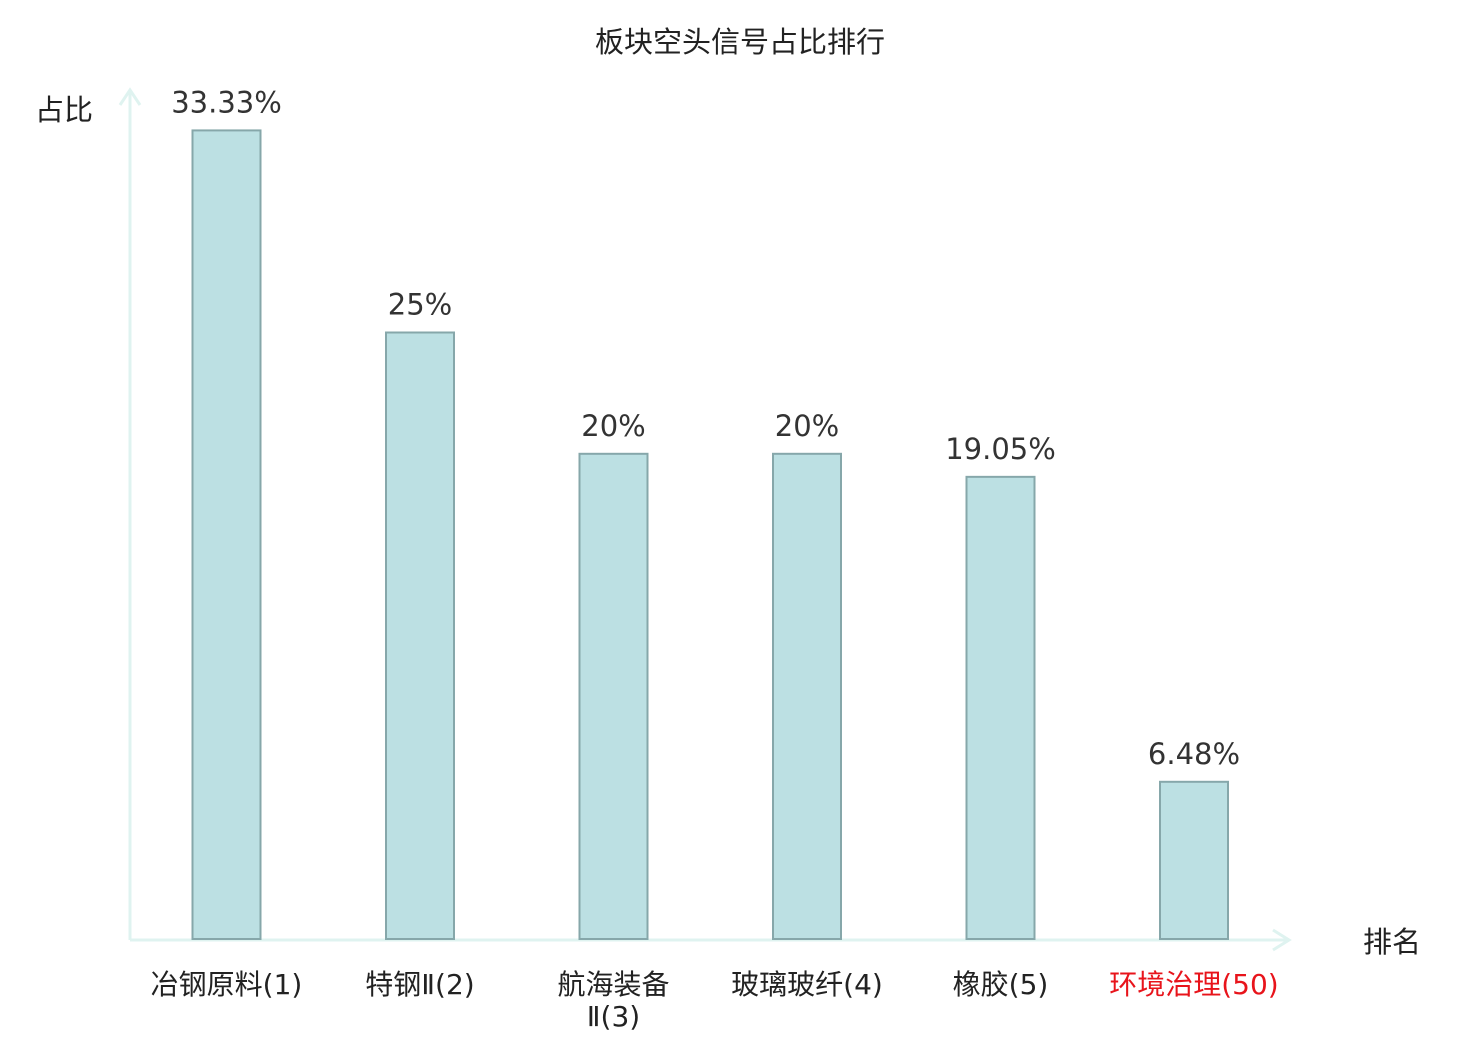 The height and width of the screenshot is (1044, 1480). Describe the element at coordinates (226, 102) in the screenshot. I see `bar-value-label-1: 33.33%` at that location.